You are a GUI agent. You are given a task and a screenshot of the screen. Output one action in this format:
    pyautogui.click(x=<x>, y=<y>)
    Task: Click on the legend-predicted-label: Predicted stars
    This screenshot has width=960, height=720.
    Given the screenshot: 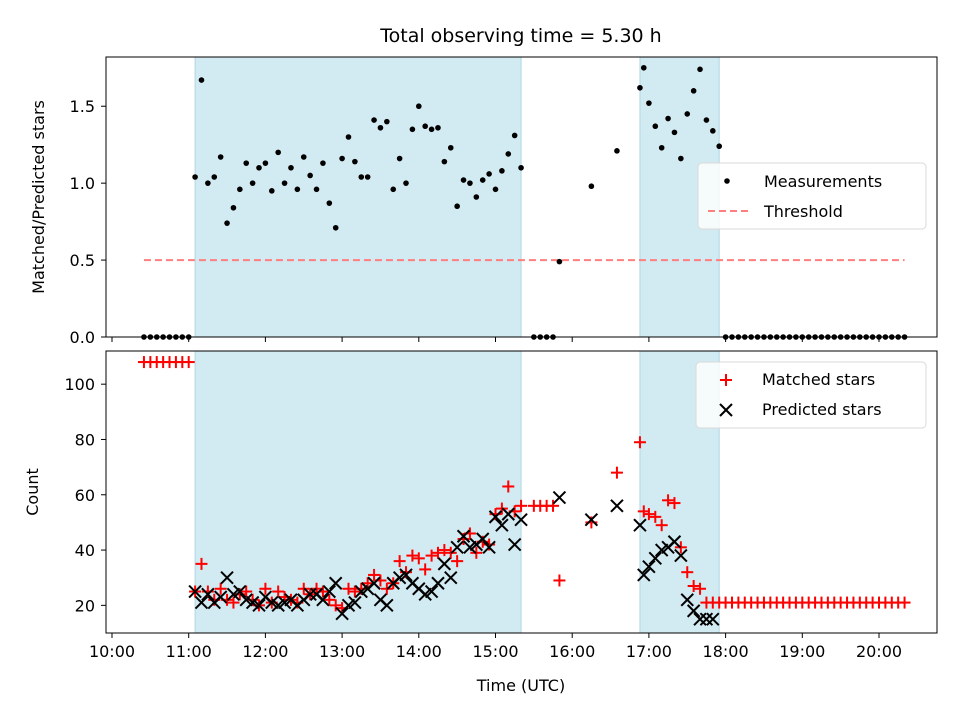 What is the action you would take?
    pyautogui.click(x=822, y=409)
    